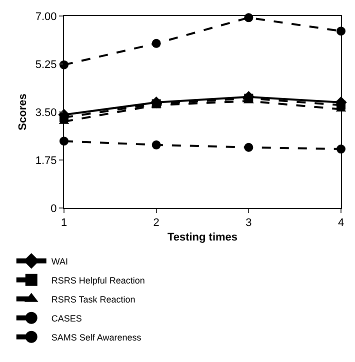 The image size is (355, 362). What do you see at coordinates (93, 299) in the screenshot?
I see `legend-label: RSRS Task Reaction` at bounding box center [93, 299].